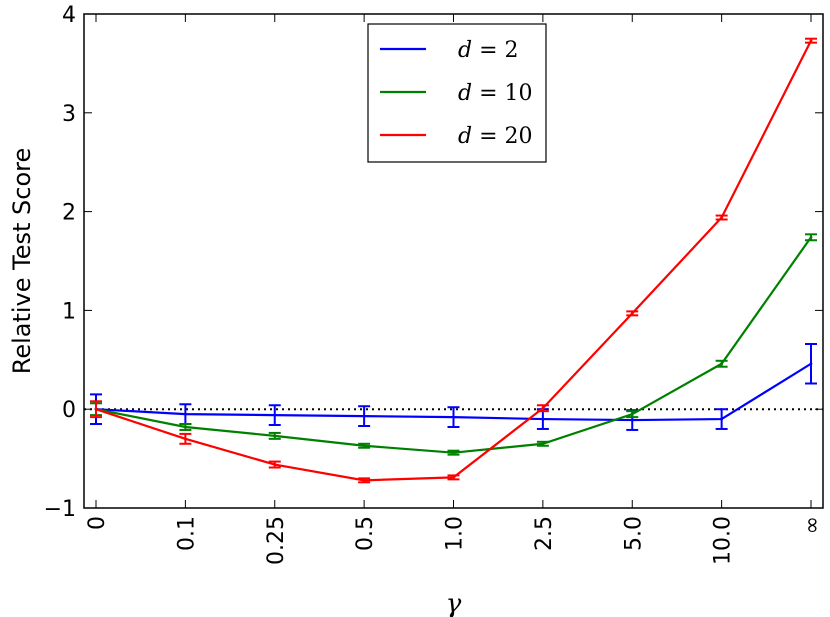  What do you see at coordinates (488, 50) in the screenshot?
I see `legend-label: d = 2` at bounding box center [488, 50].